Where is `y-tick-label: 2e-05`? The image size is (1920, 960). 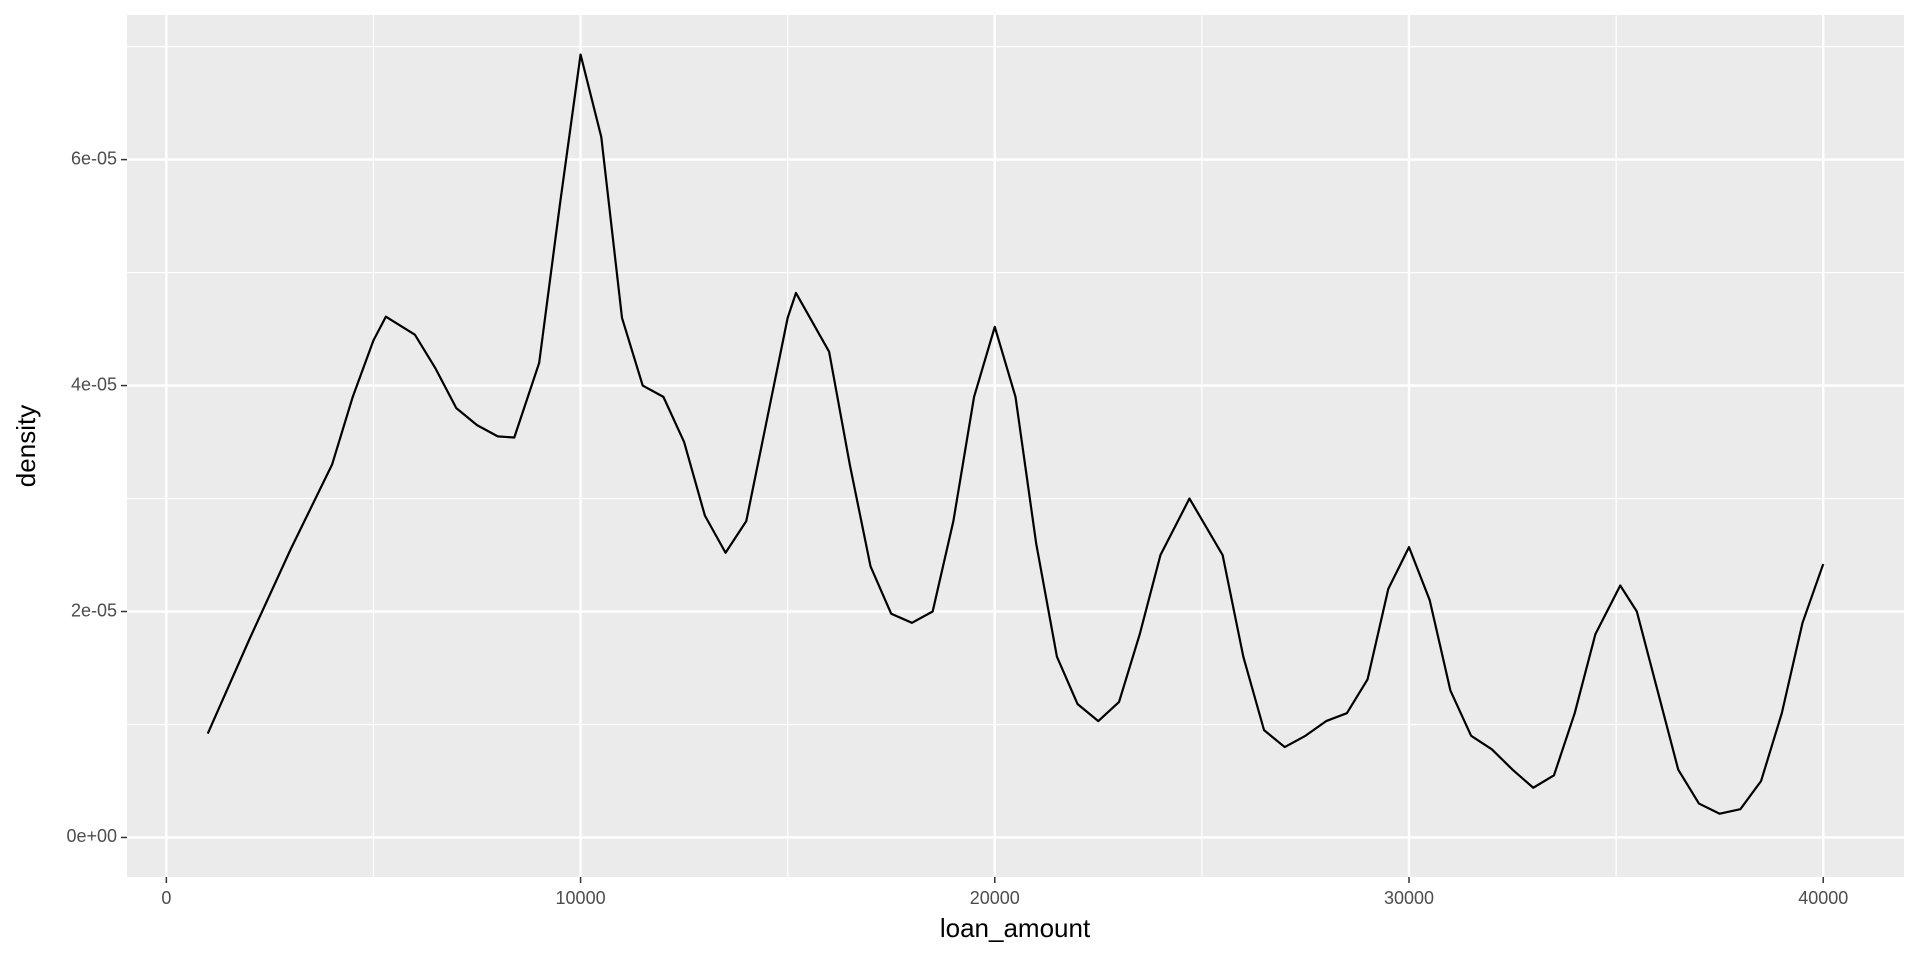
y-tick-label: 2e-05 is located at coordinates (94, 610).